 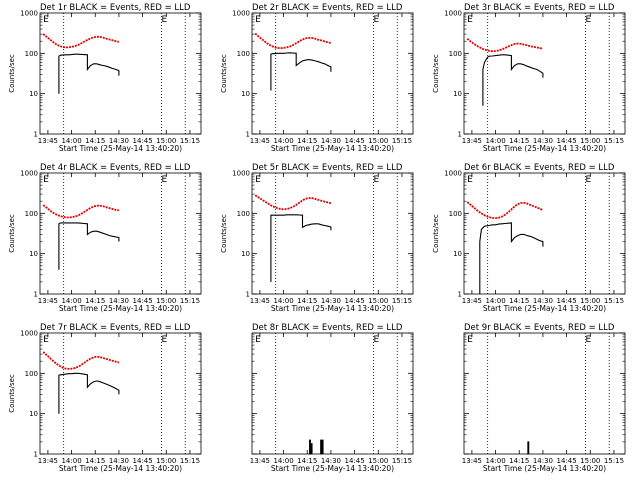 What do you see at coordinates (327, 328) in the screenshot?
I see `panel-title: Det 8r BLACK = Events, RED = LLD` at bounding box center [327, 328].